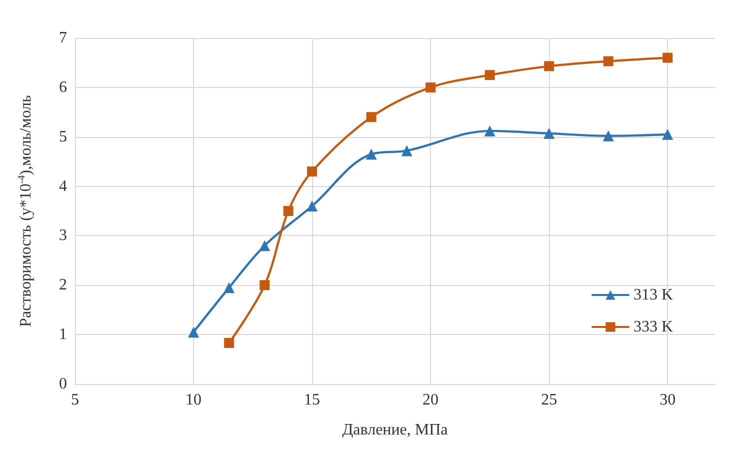  Describe the element at coordinates (430, 400) in the screenshot. I see `x-tick-label: 20` at that location.